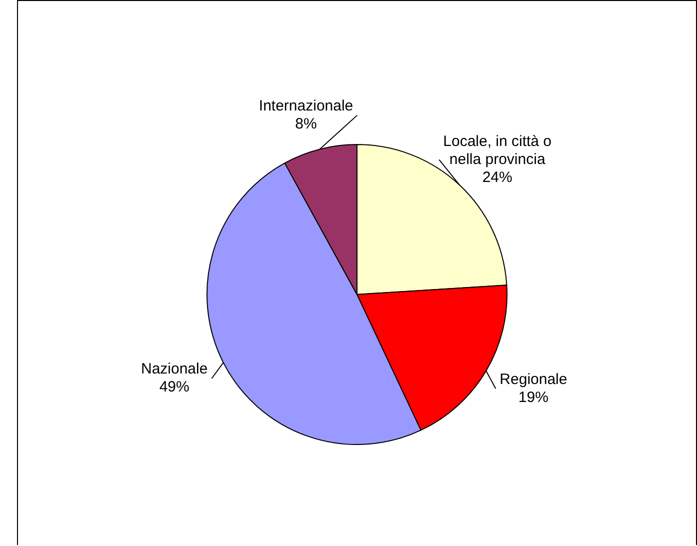 The width and height of the screenshot is (697, 546). What do you see at coordinates (533, 397) in the screenshot?
I see `data-label: 19%` at bounding box center [533, 397].